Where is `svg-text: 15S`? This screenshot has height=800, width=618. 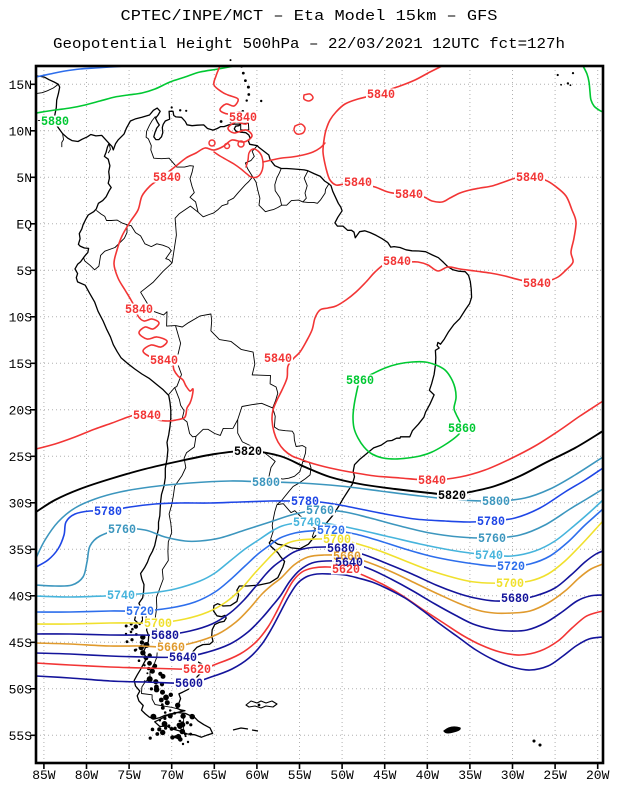
svg-text: 15S is located at coordinates (21, 364).